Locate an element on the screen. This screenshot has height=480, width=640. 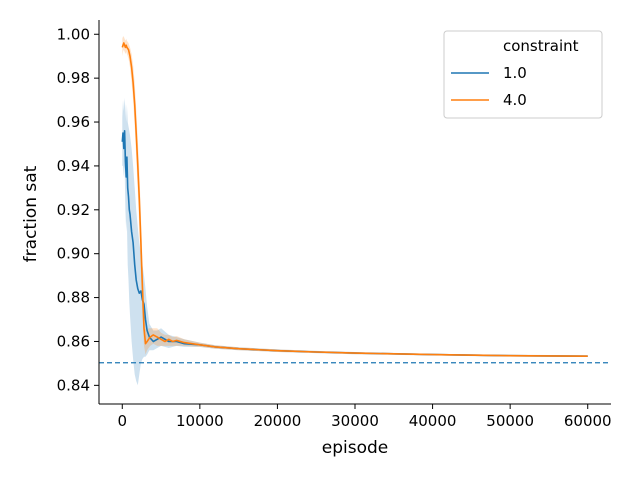
x-axis-title: episode is located at coordinates (355, 448).